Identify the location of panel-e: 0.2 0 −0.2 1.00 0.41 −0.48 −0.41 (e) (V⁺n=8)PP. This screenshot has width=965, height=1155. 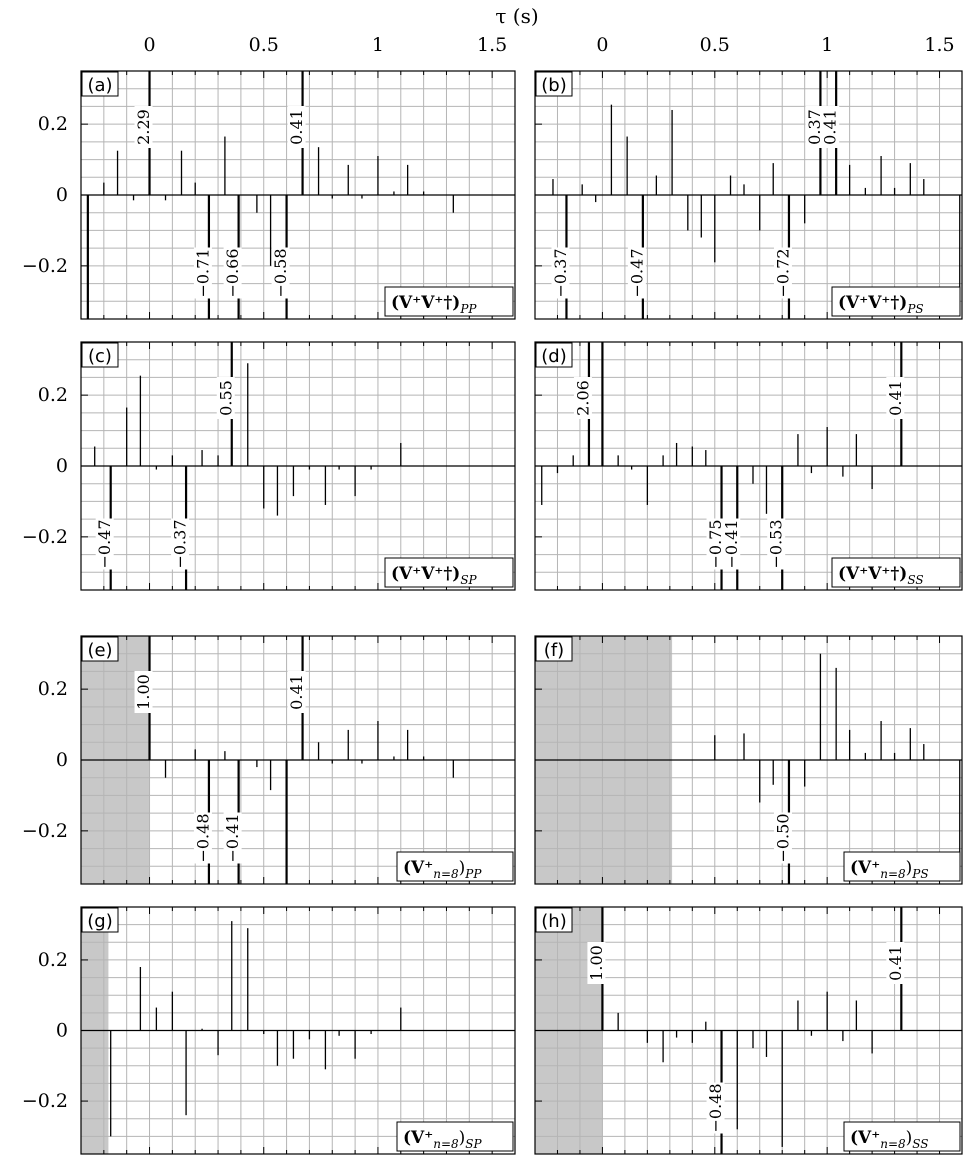
(269, 760).